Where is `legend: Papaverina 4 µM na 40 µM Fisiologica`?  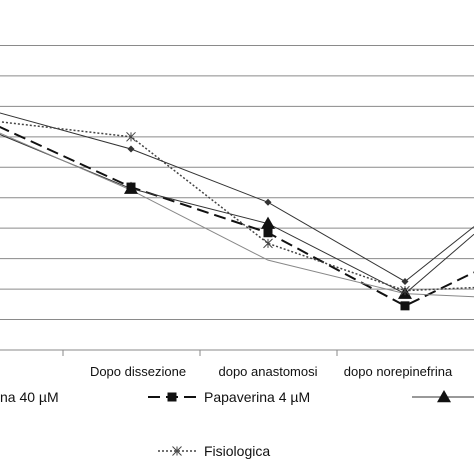
legend: Papaverina 4 µM na 40 µM Fisiologica is located at coordinates (237, 424).